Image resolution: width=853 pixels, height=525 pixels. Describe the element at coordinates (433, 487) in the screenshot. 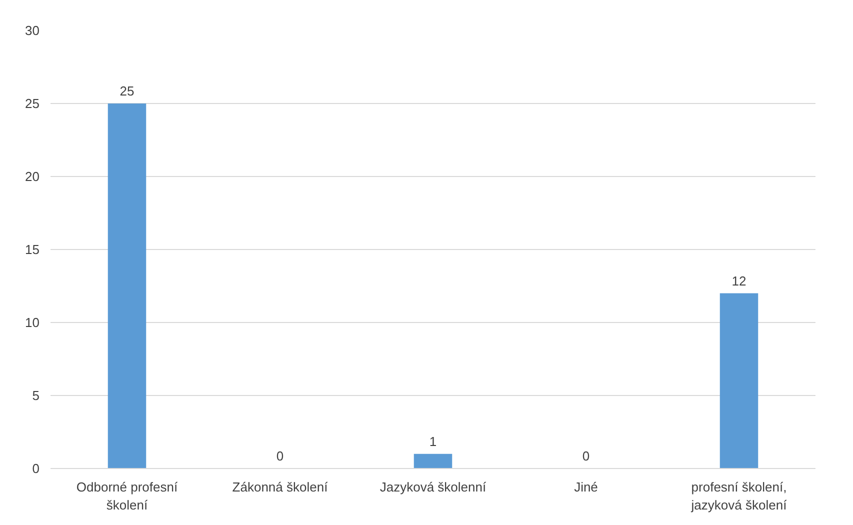

I see `x-tick-label: Jazyková školenní` at that location.